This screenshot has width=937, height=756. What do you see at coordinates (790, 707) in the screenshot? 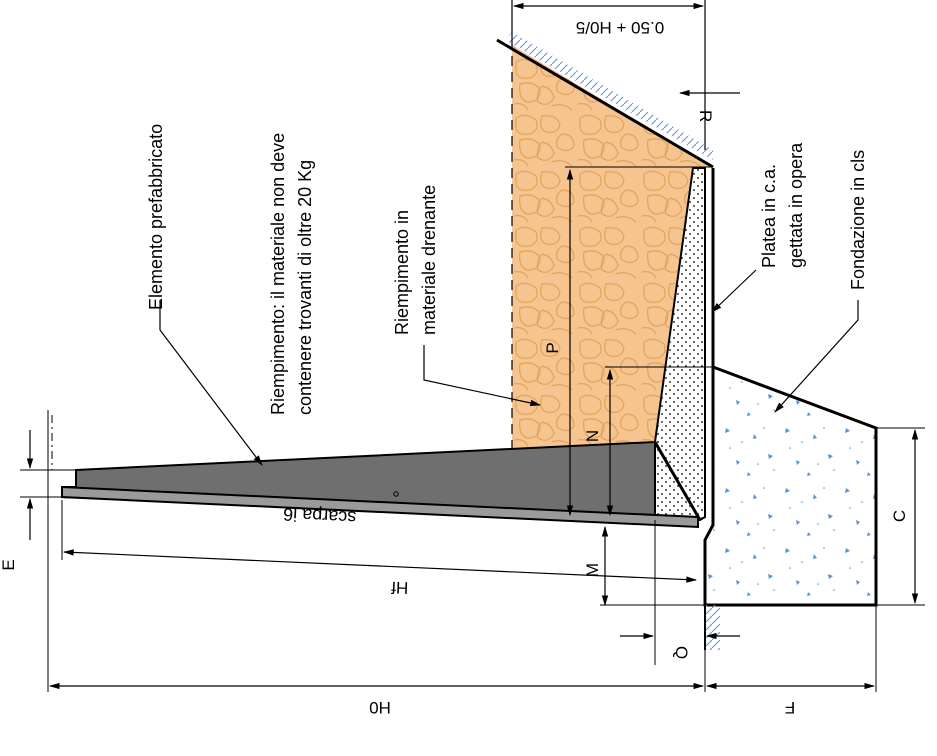
I see `dim-f-label: F` at bounding box center [790, 707].